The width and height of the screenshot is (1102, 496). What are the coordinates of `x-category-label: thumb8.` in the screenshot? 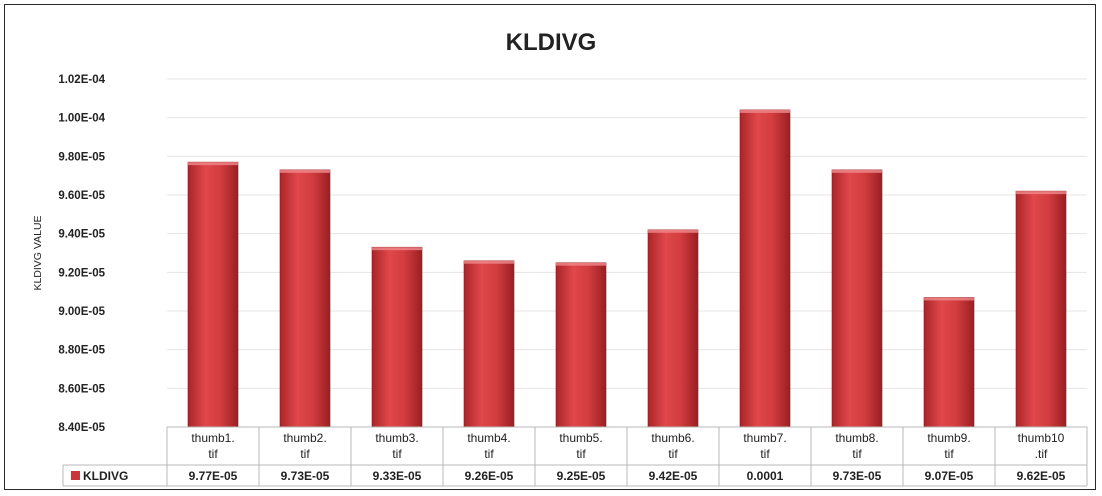 It's located at (856, 438).